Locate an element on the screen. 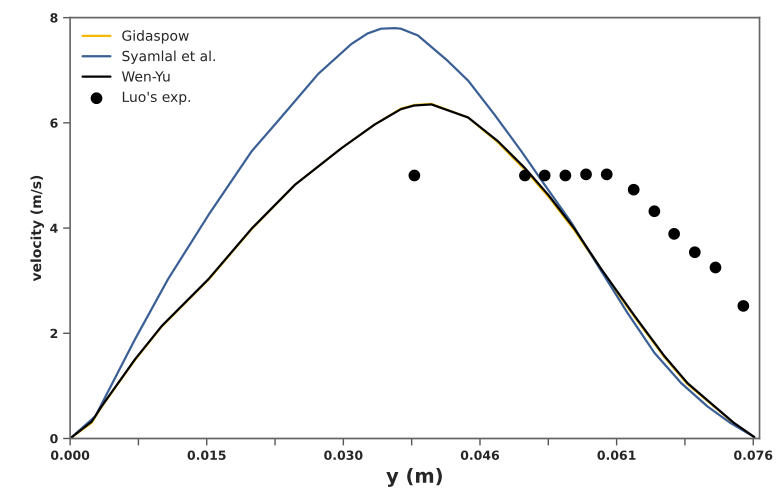 This screenshot has width=779, height=504. legend-label: Luo's exp. is located at coordinates (156, 98).